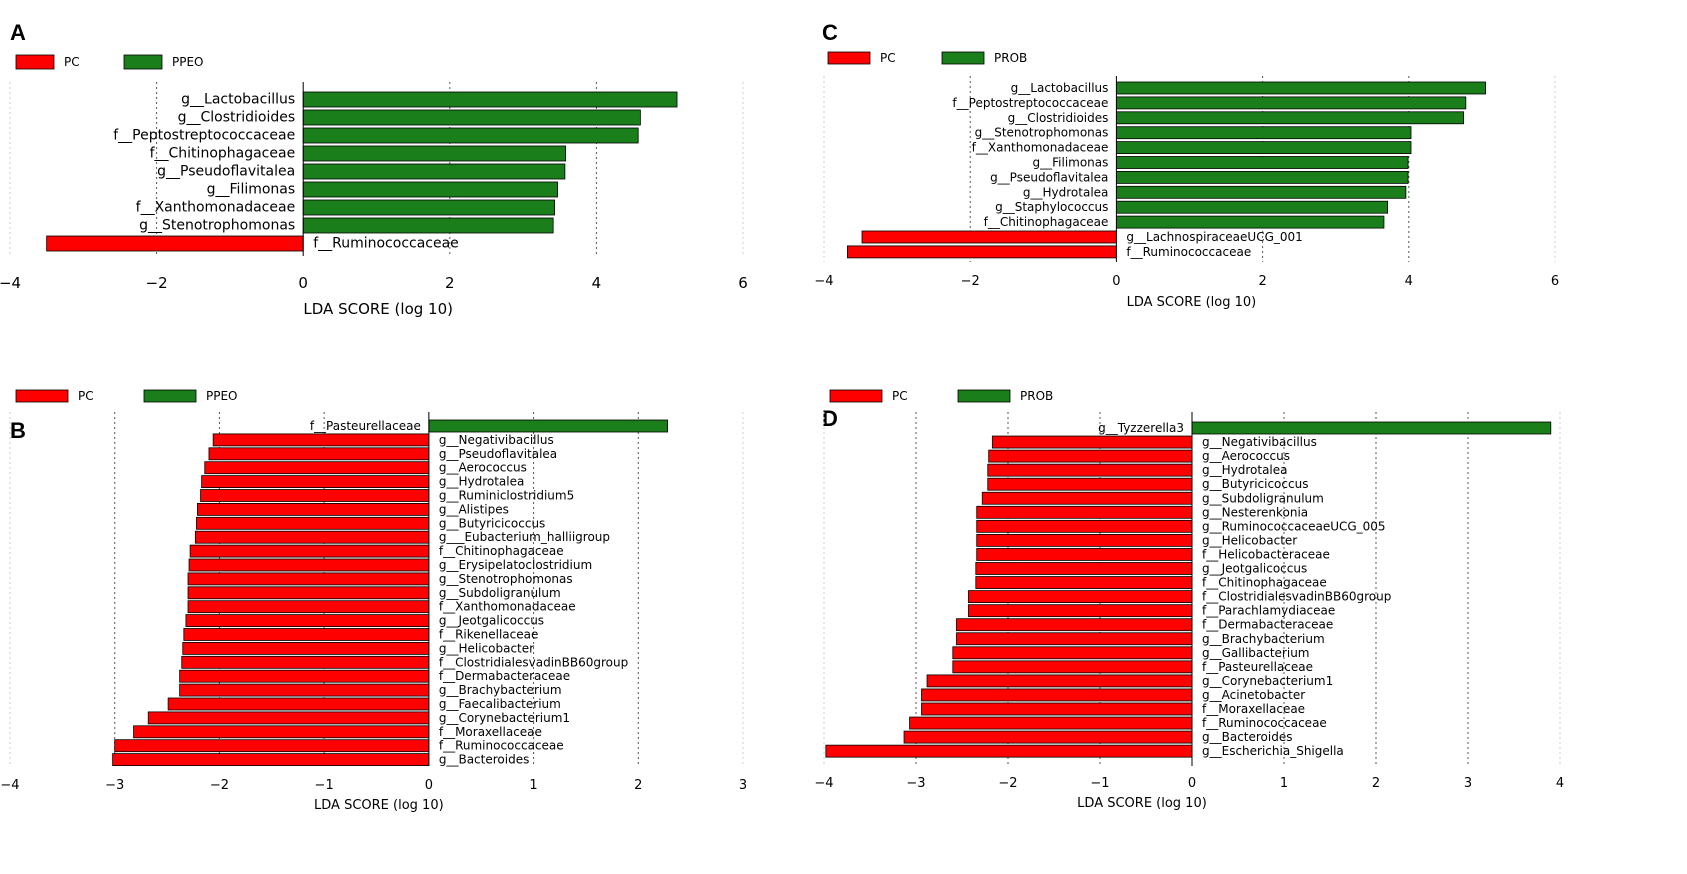 The image size is (1687, 874). Describe the element at coordinates (533, 785) in the screenshot. I see `x-tick-label: 1` at that location.